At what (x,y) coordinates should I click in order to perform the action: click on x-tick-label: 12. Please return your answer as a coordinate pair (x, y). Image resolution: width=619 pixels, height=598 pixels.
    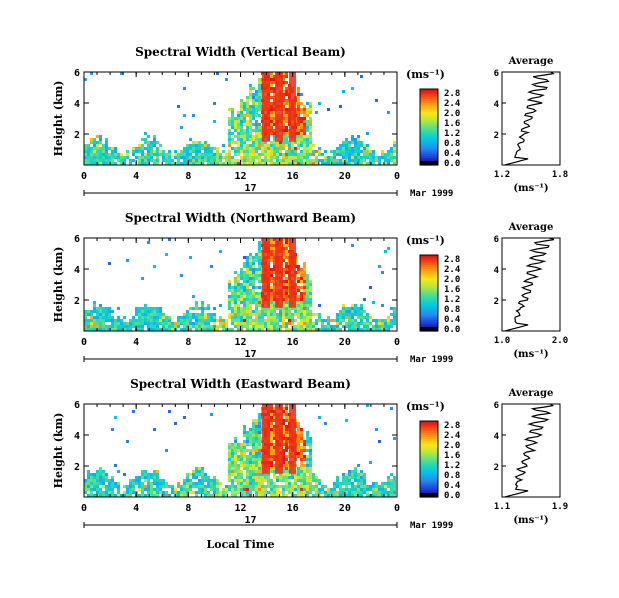
    Looking at the image, I should click on (240, 342).